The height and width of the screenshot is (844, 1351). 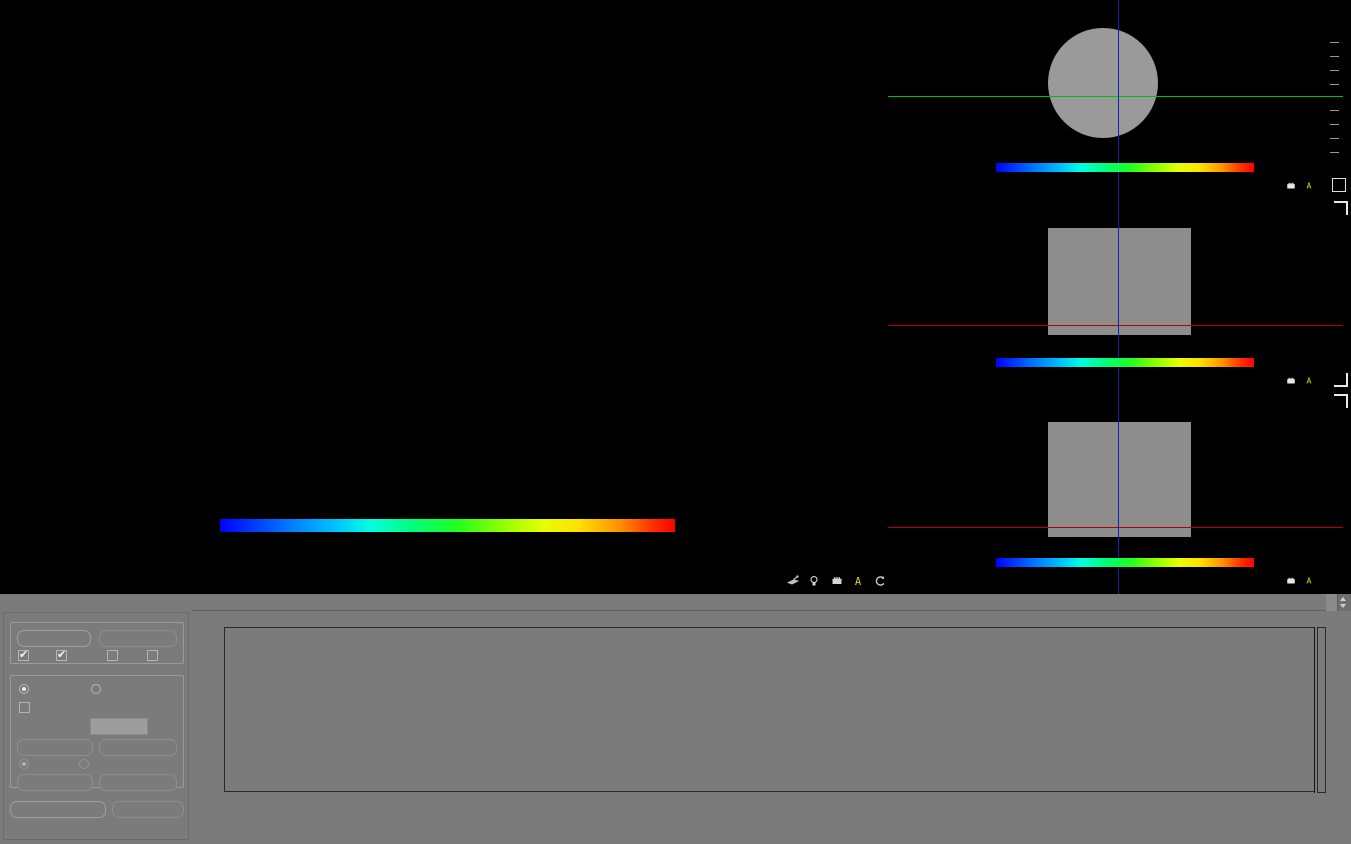 I want to click on checkbox-3d, so click(x=63, y=654).